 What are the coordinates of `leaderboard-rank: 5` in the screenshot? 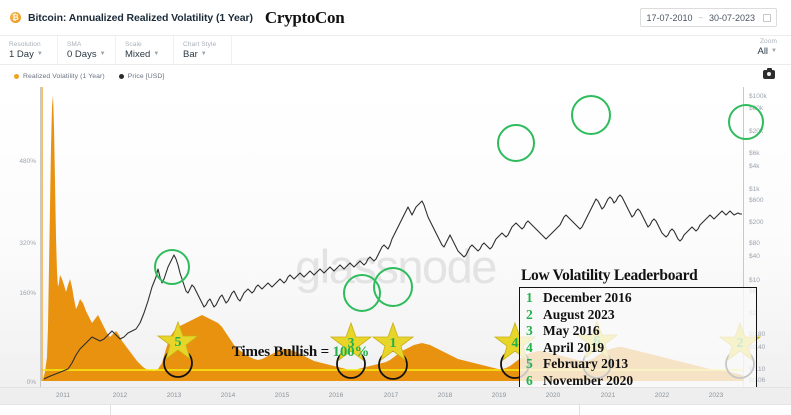 It's located at (529, 364).